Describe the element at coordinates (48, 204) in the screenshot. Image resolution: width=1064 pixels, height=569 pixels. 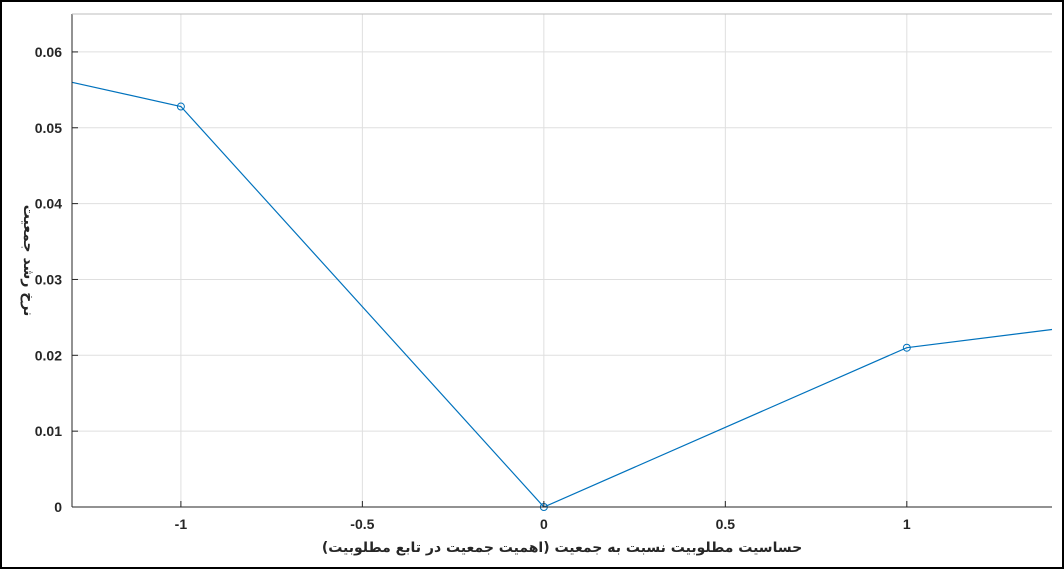
I see `y-tick-label-4: 0.04` at that location.